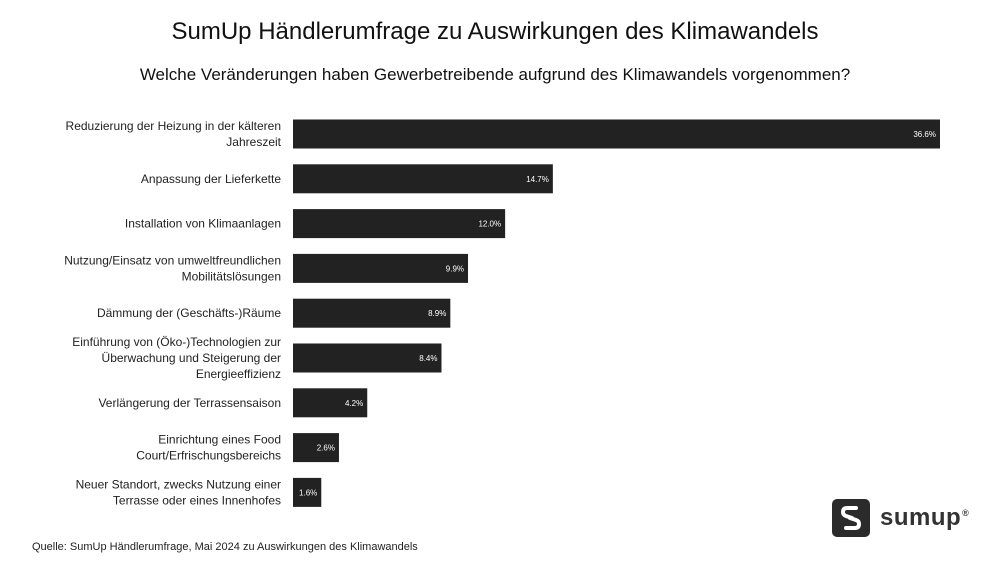 The height and width of the screenshot is (563, 990). What do you see at coordinates (238, 374) in the screenshot?
I see `category-label: Energieeffizienz` at bounding box center [238, 374].